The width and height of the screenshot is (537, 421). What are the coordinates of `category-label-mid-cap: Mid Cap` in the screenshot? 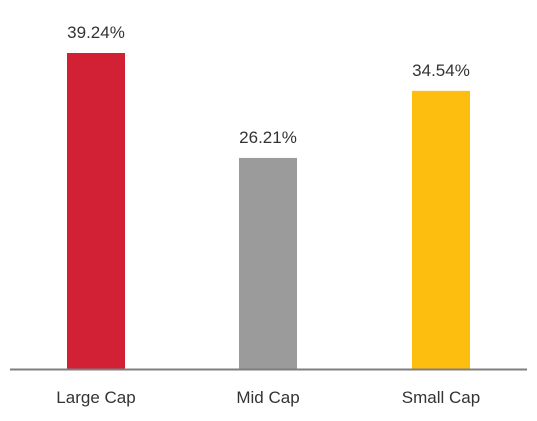 It's located at (267, 397).